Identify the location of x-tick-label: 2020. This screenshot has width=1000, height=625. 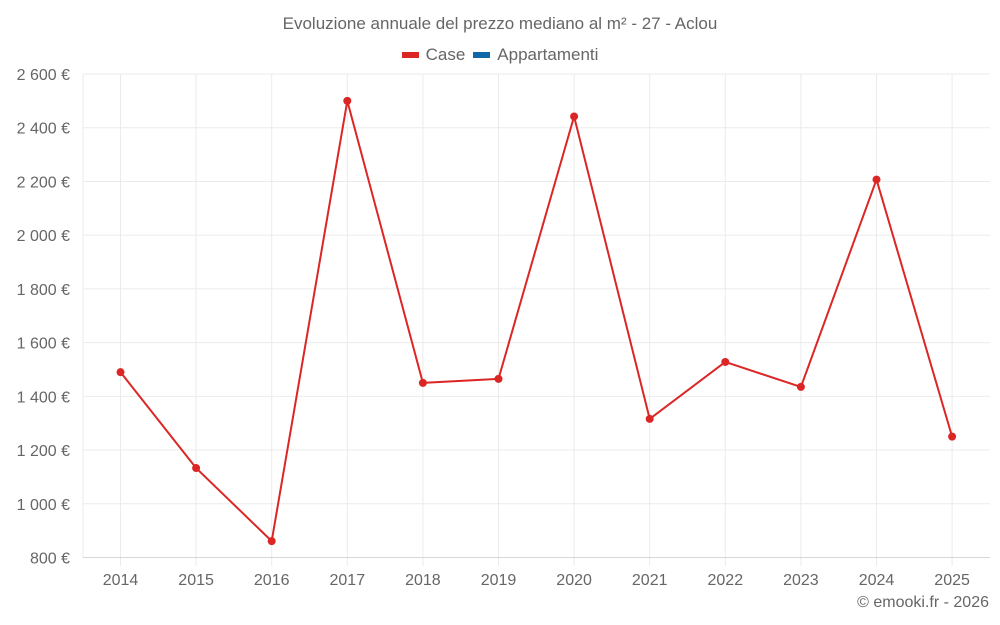
(574, 580).